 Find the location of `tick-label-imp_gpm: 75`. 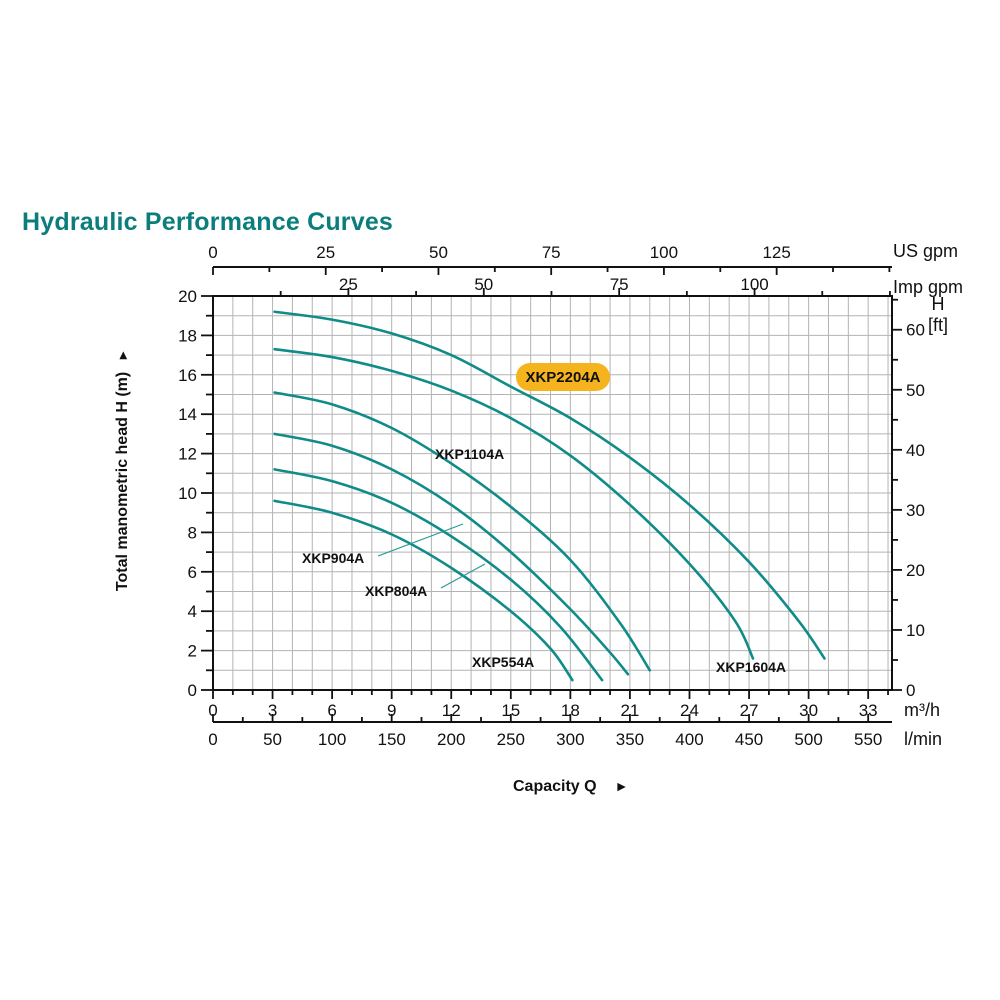

tick-label-imp_gpm: 75 is located at coordinates (619, 284).